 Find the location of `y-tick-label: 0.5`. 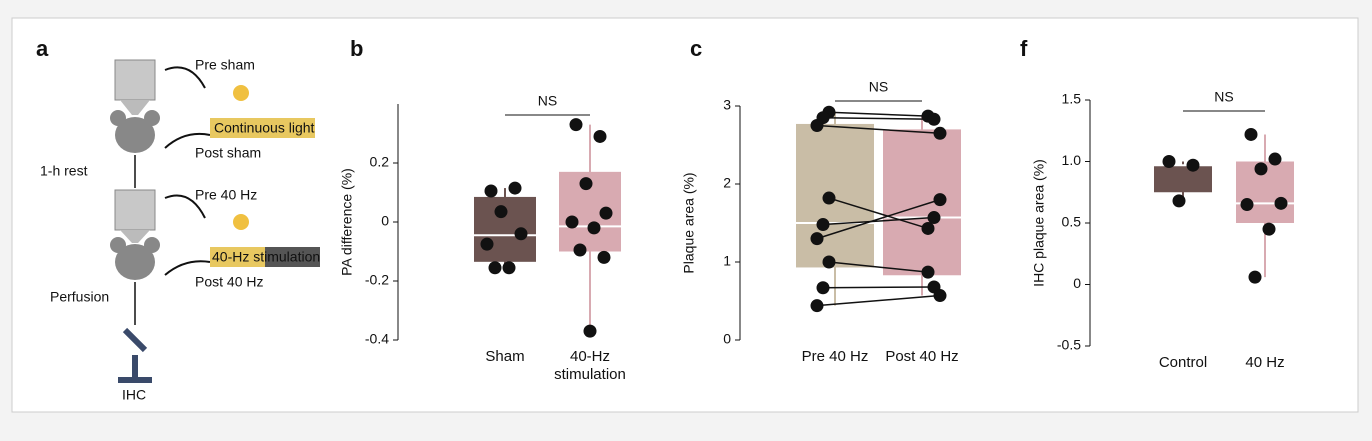

y-tick-label: 0.5 is located at coordinates (1072, 222).